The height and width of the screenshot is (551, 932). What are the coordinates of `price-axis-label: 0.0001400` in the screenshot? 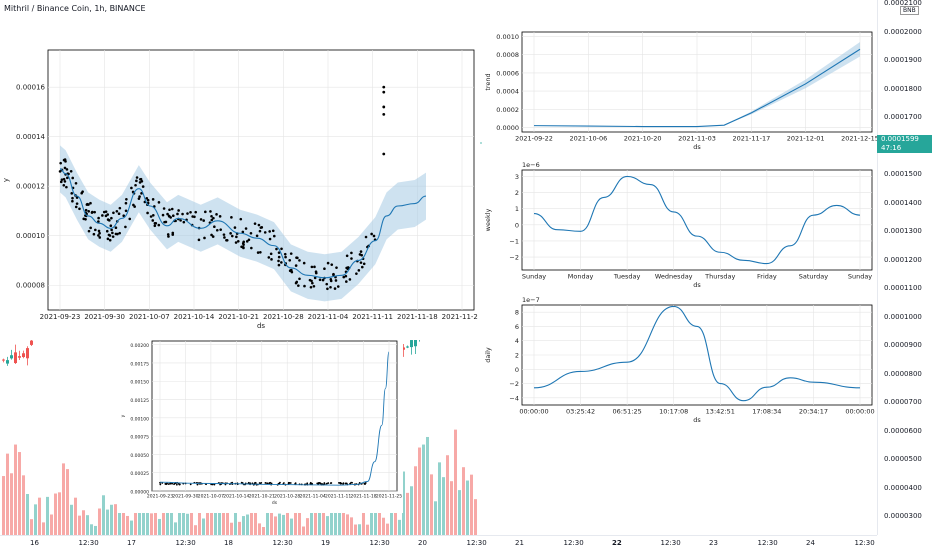 It's located at (903, 202).